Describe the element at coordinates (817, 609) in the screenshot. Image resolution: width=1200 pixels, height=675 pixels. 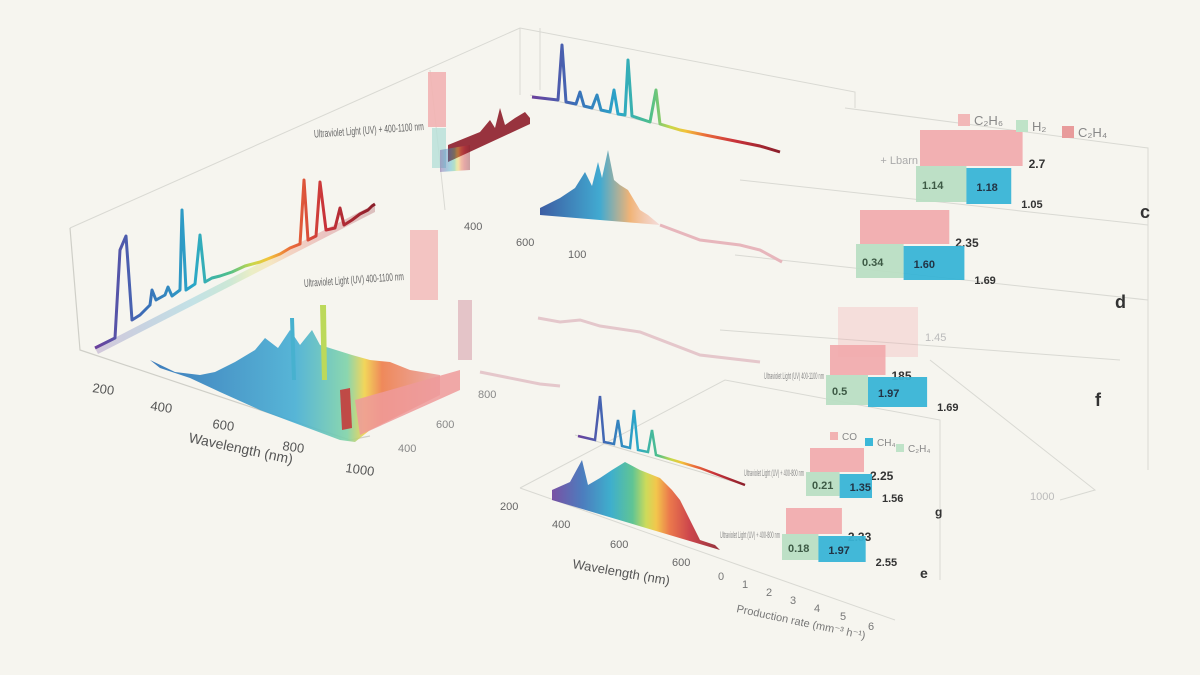
I see `tick-label: 4` at that location.